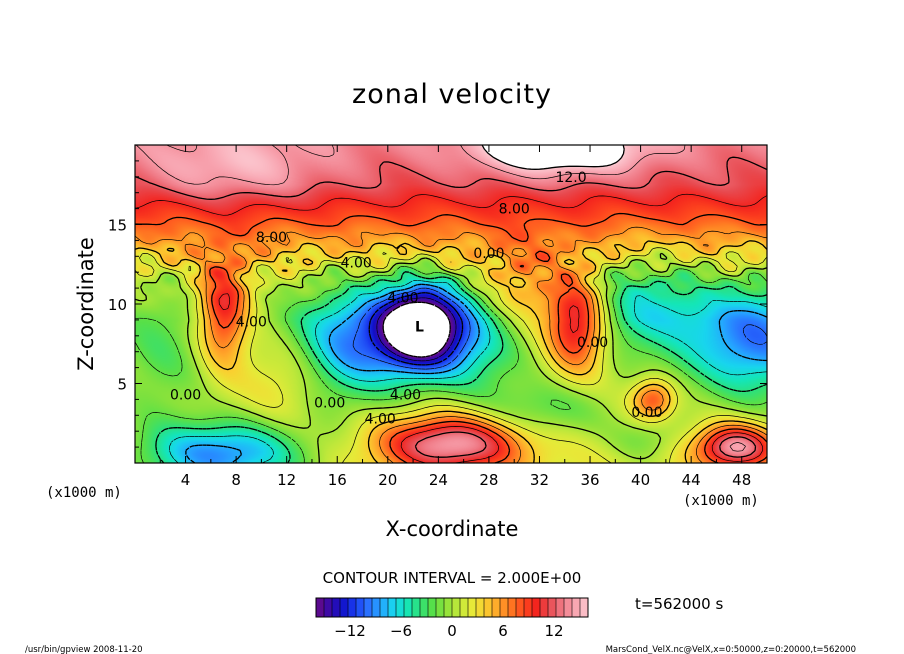 This screenshot has width=904, height=654. What do you see at coordinates (452, 631) in the screenshot?
I see `colorbar-tick-label: 0` at bounding box center [452, 631].